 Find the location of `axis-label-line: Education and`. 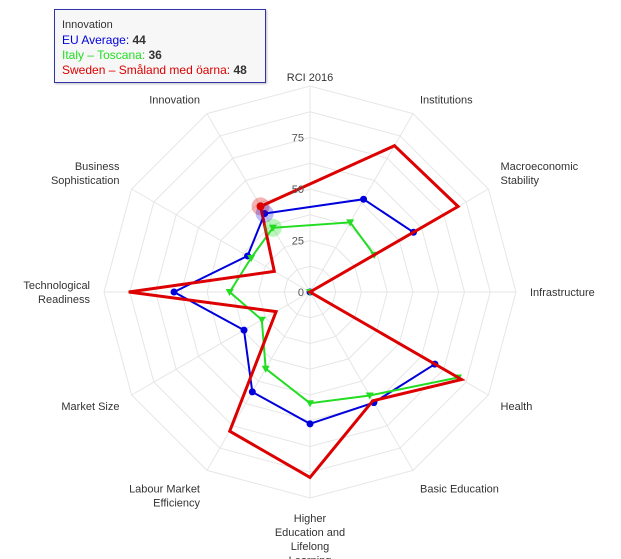

axis-label-line: Education and is located at coordinates (310, 533).